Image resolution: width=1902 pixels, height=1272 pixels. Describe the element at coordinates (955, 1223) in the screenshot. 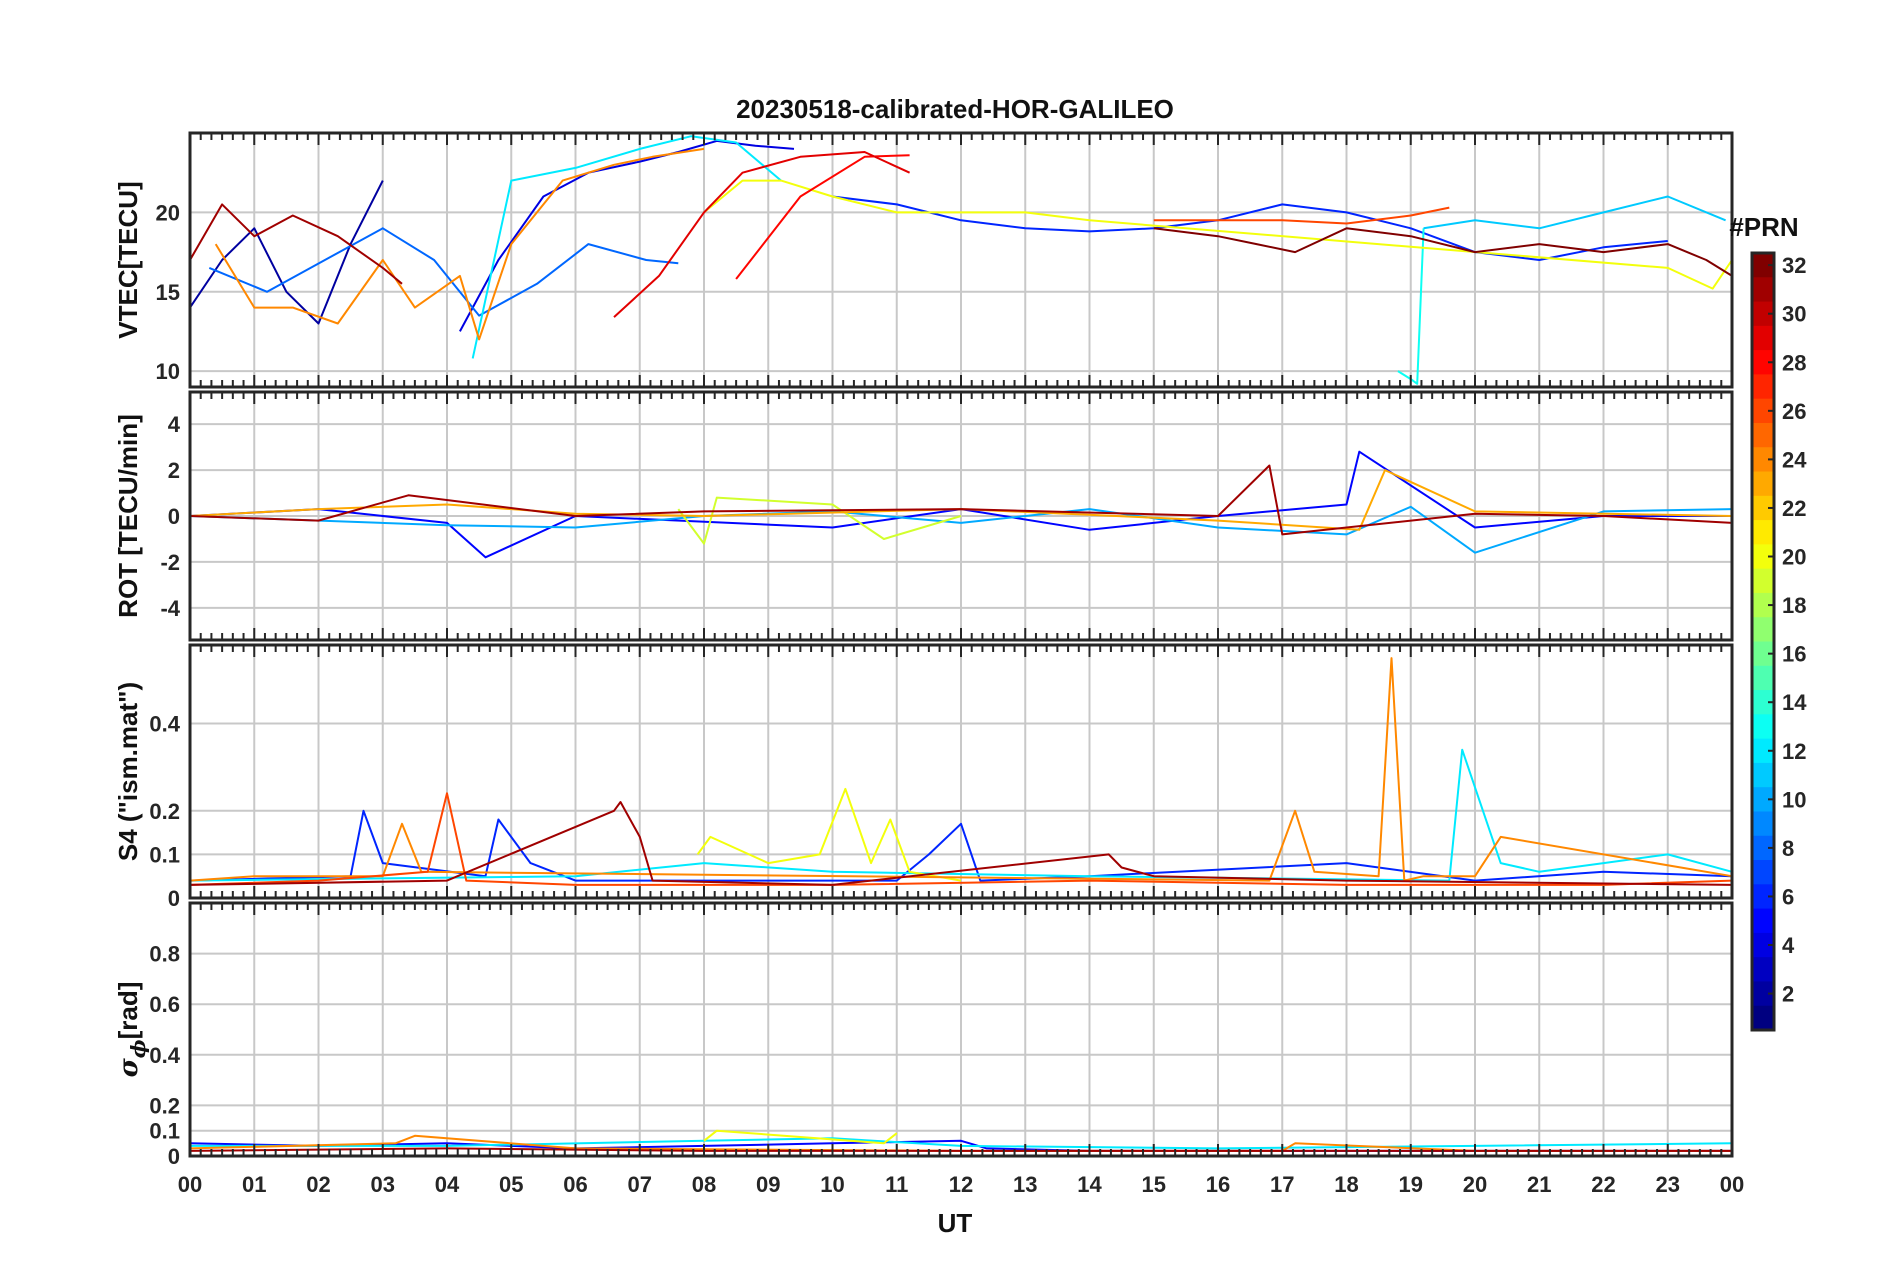

I see `x-axis-label: UT` at that location.